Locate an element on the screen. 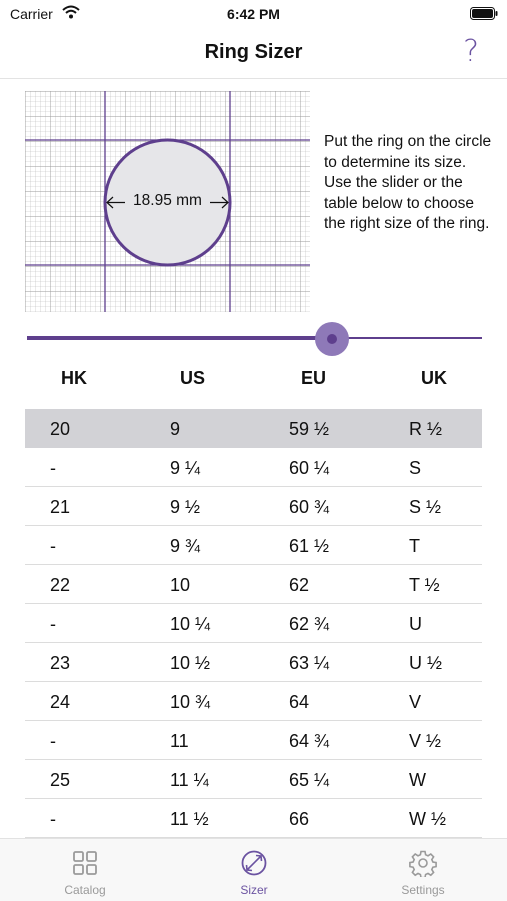 The image size is (507, 901). table-row: 22 10 62 T ½ is located at coordinates (253, 584).